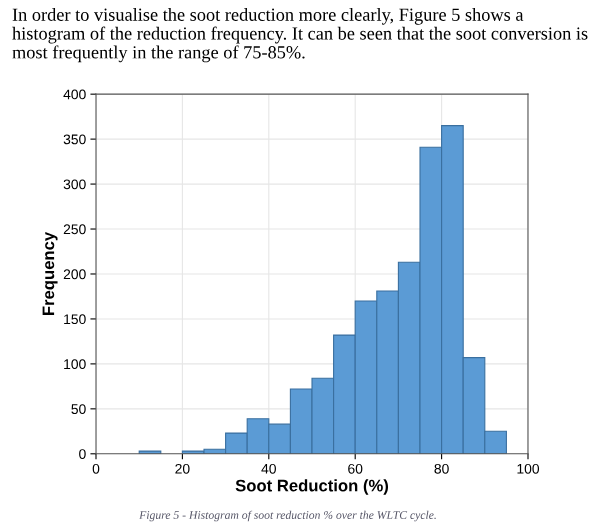  I want to click on text: In order to visualise the soot reduction more clearly, Figure 5 shows a histogram of the reduction frequency. It can be seen that the soot conversion is most frequently in the range of 75-85%., so click(300, 35).